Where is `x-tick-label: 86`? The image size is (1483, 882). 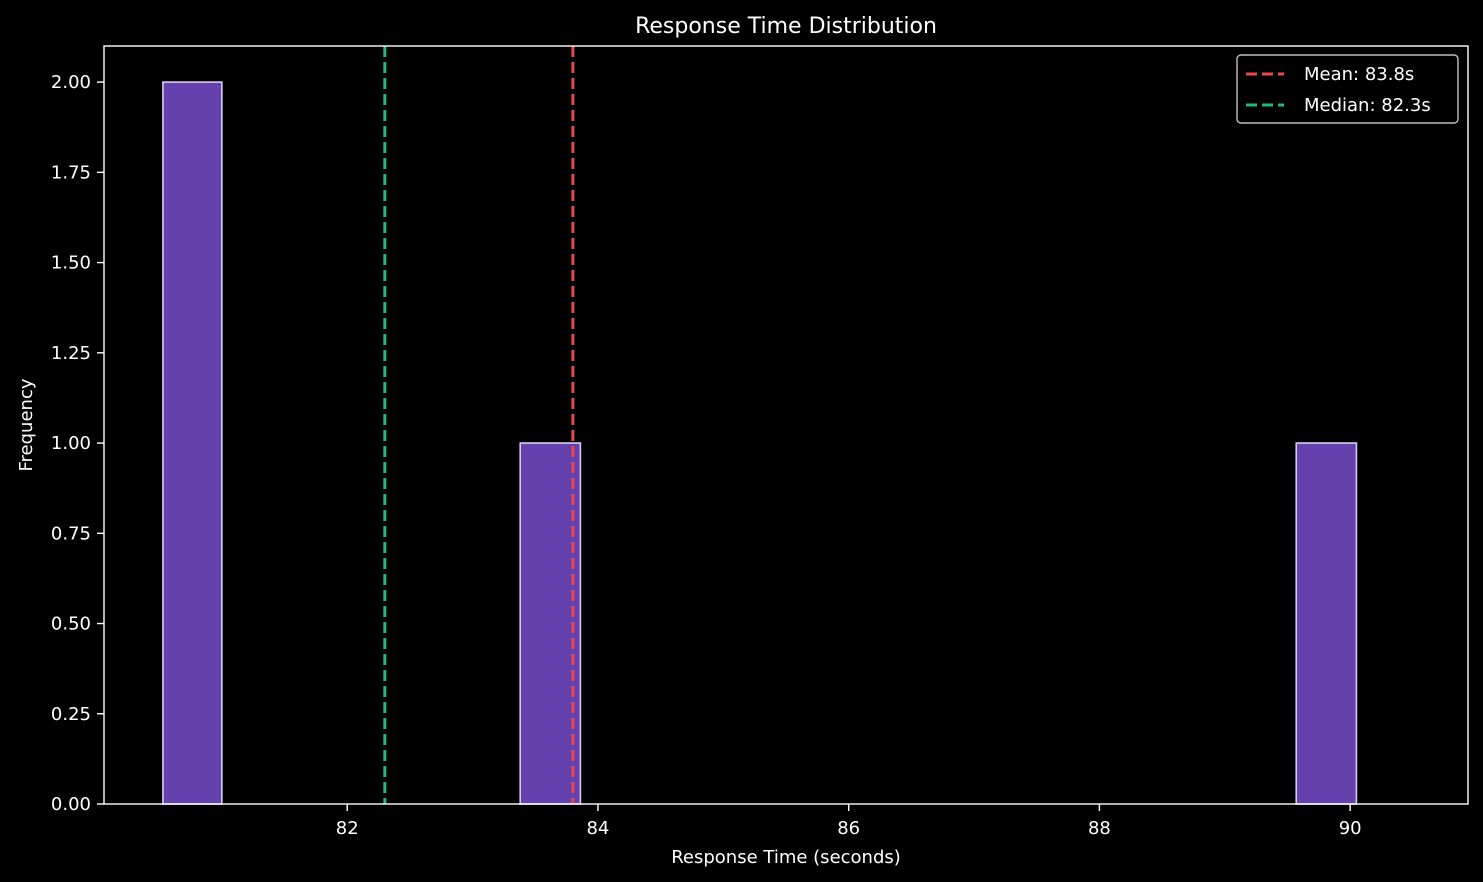 x-tick-label: 86 is located at coordinates (848, 828).